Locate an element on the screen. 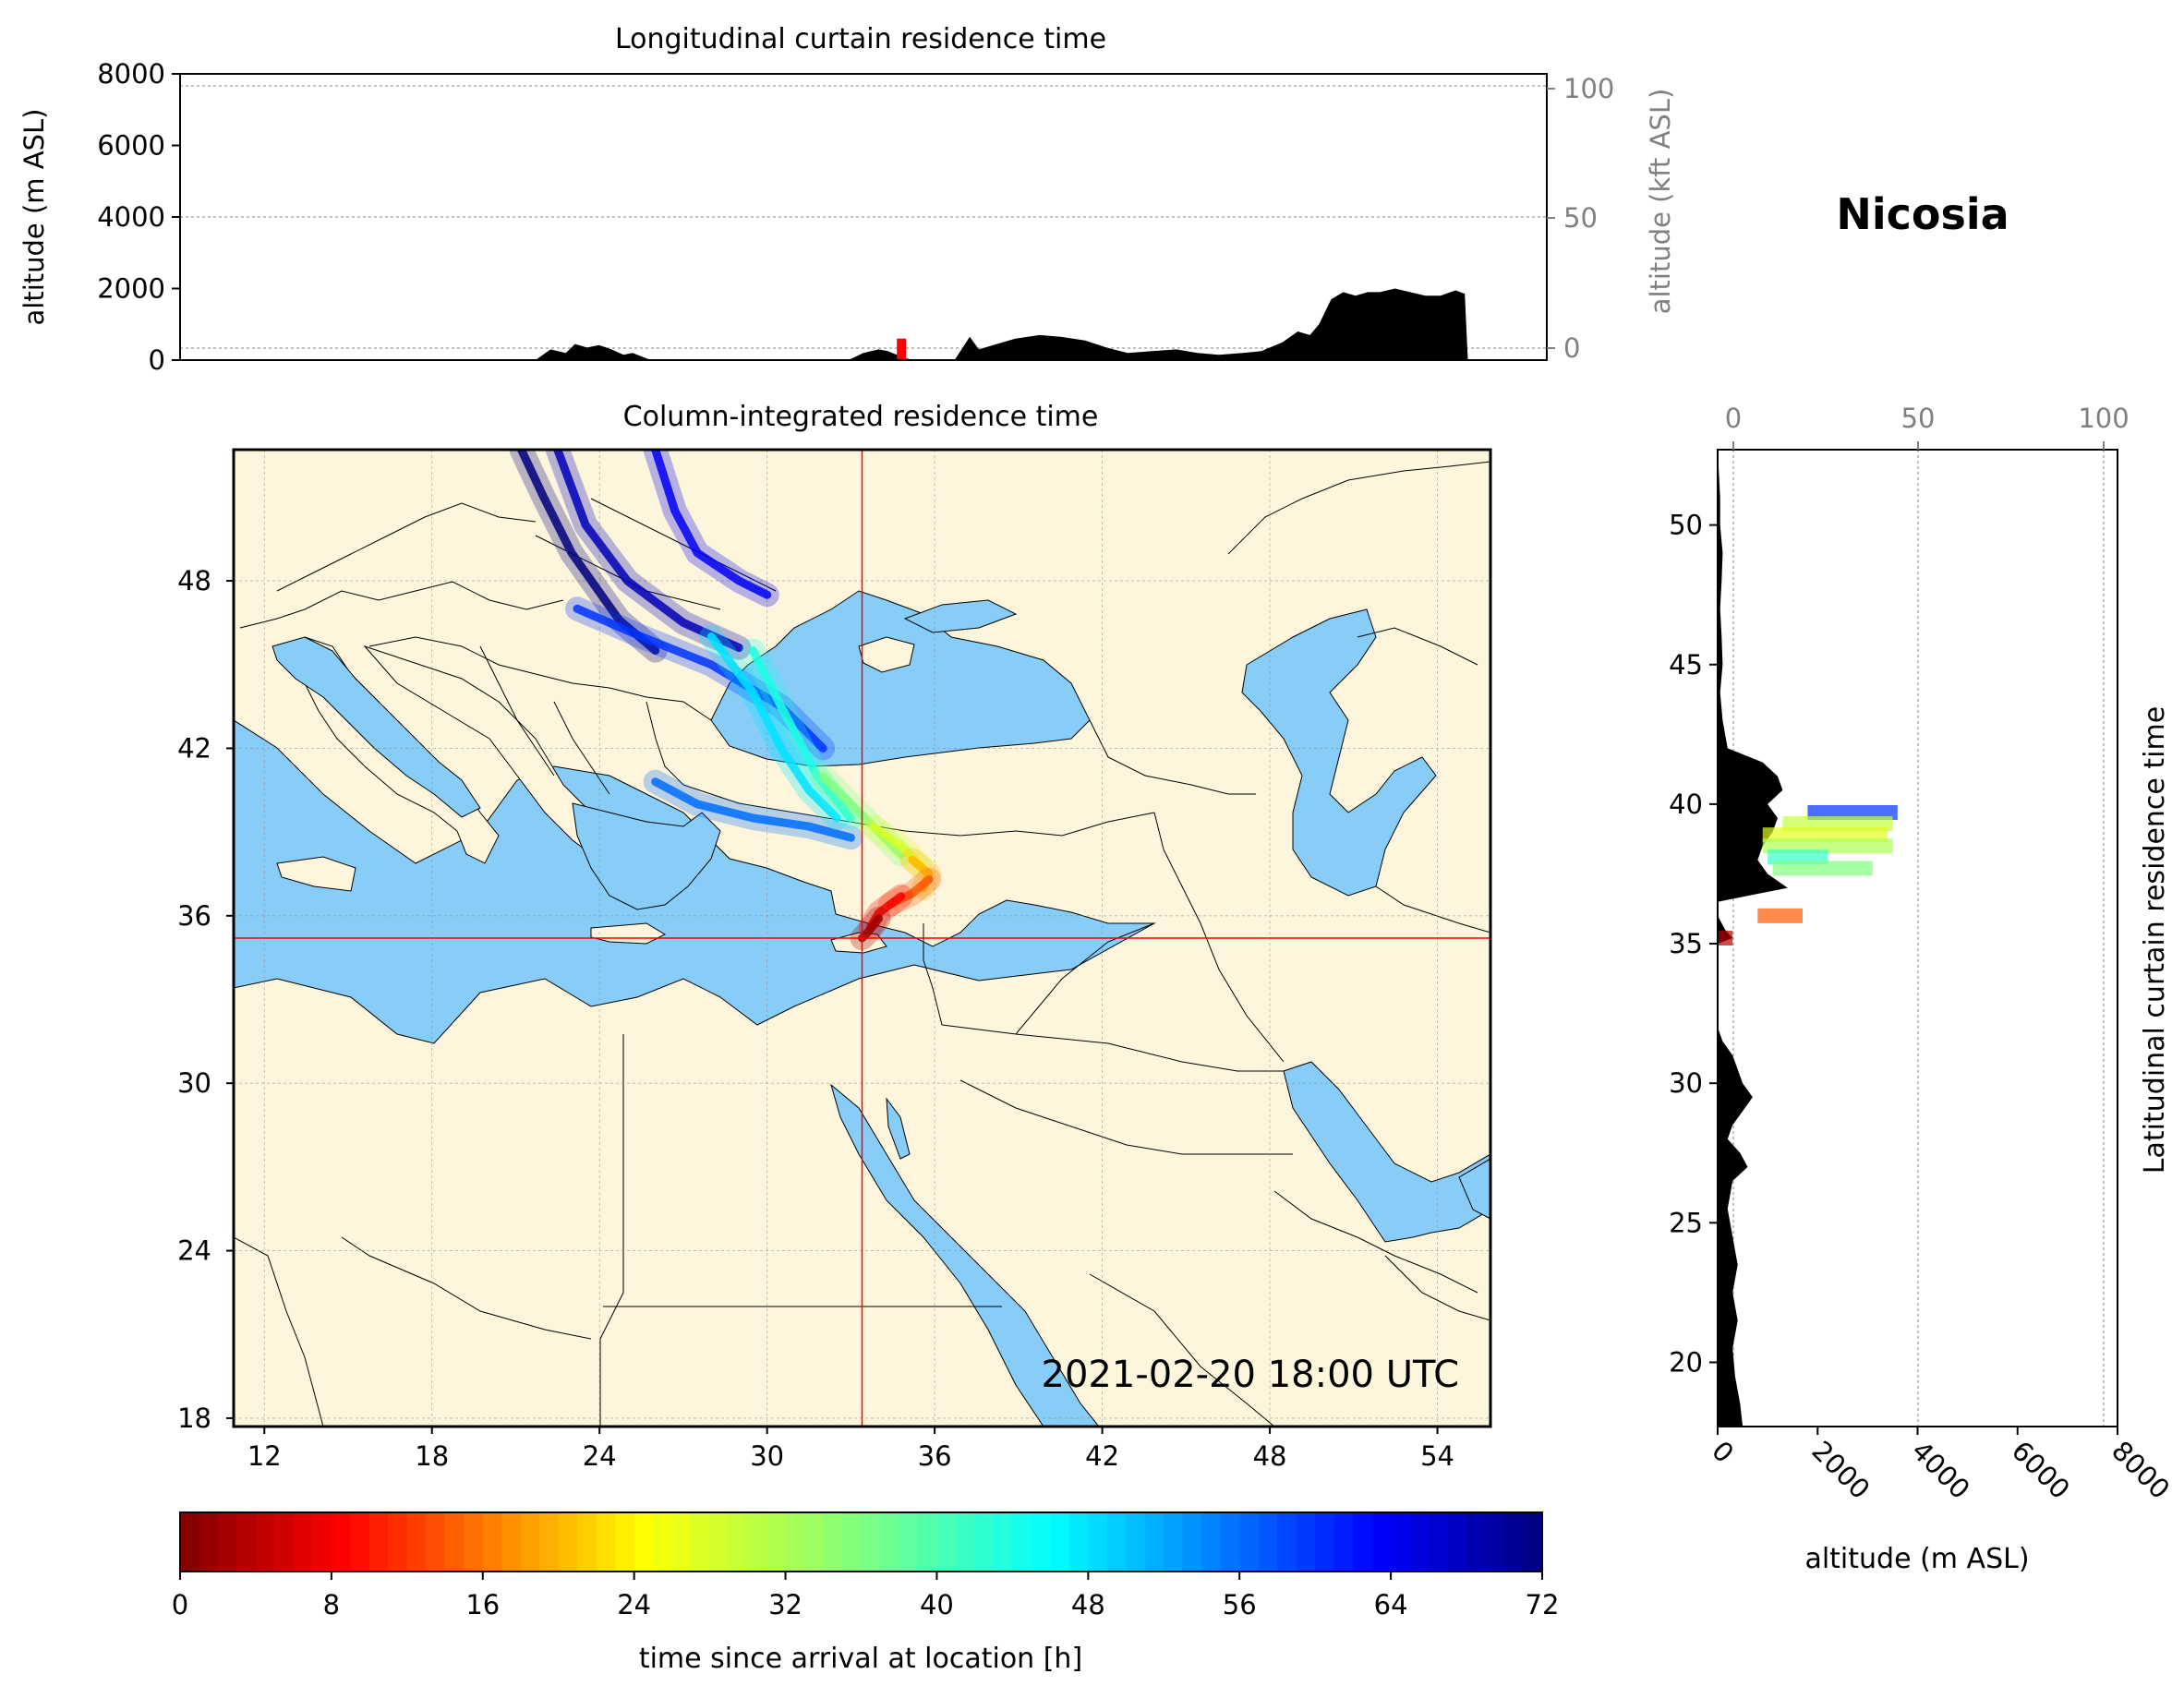 The image size is (2184, 1698). station-title: Nicosia is located at coordinates (1922, 214).